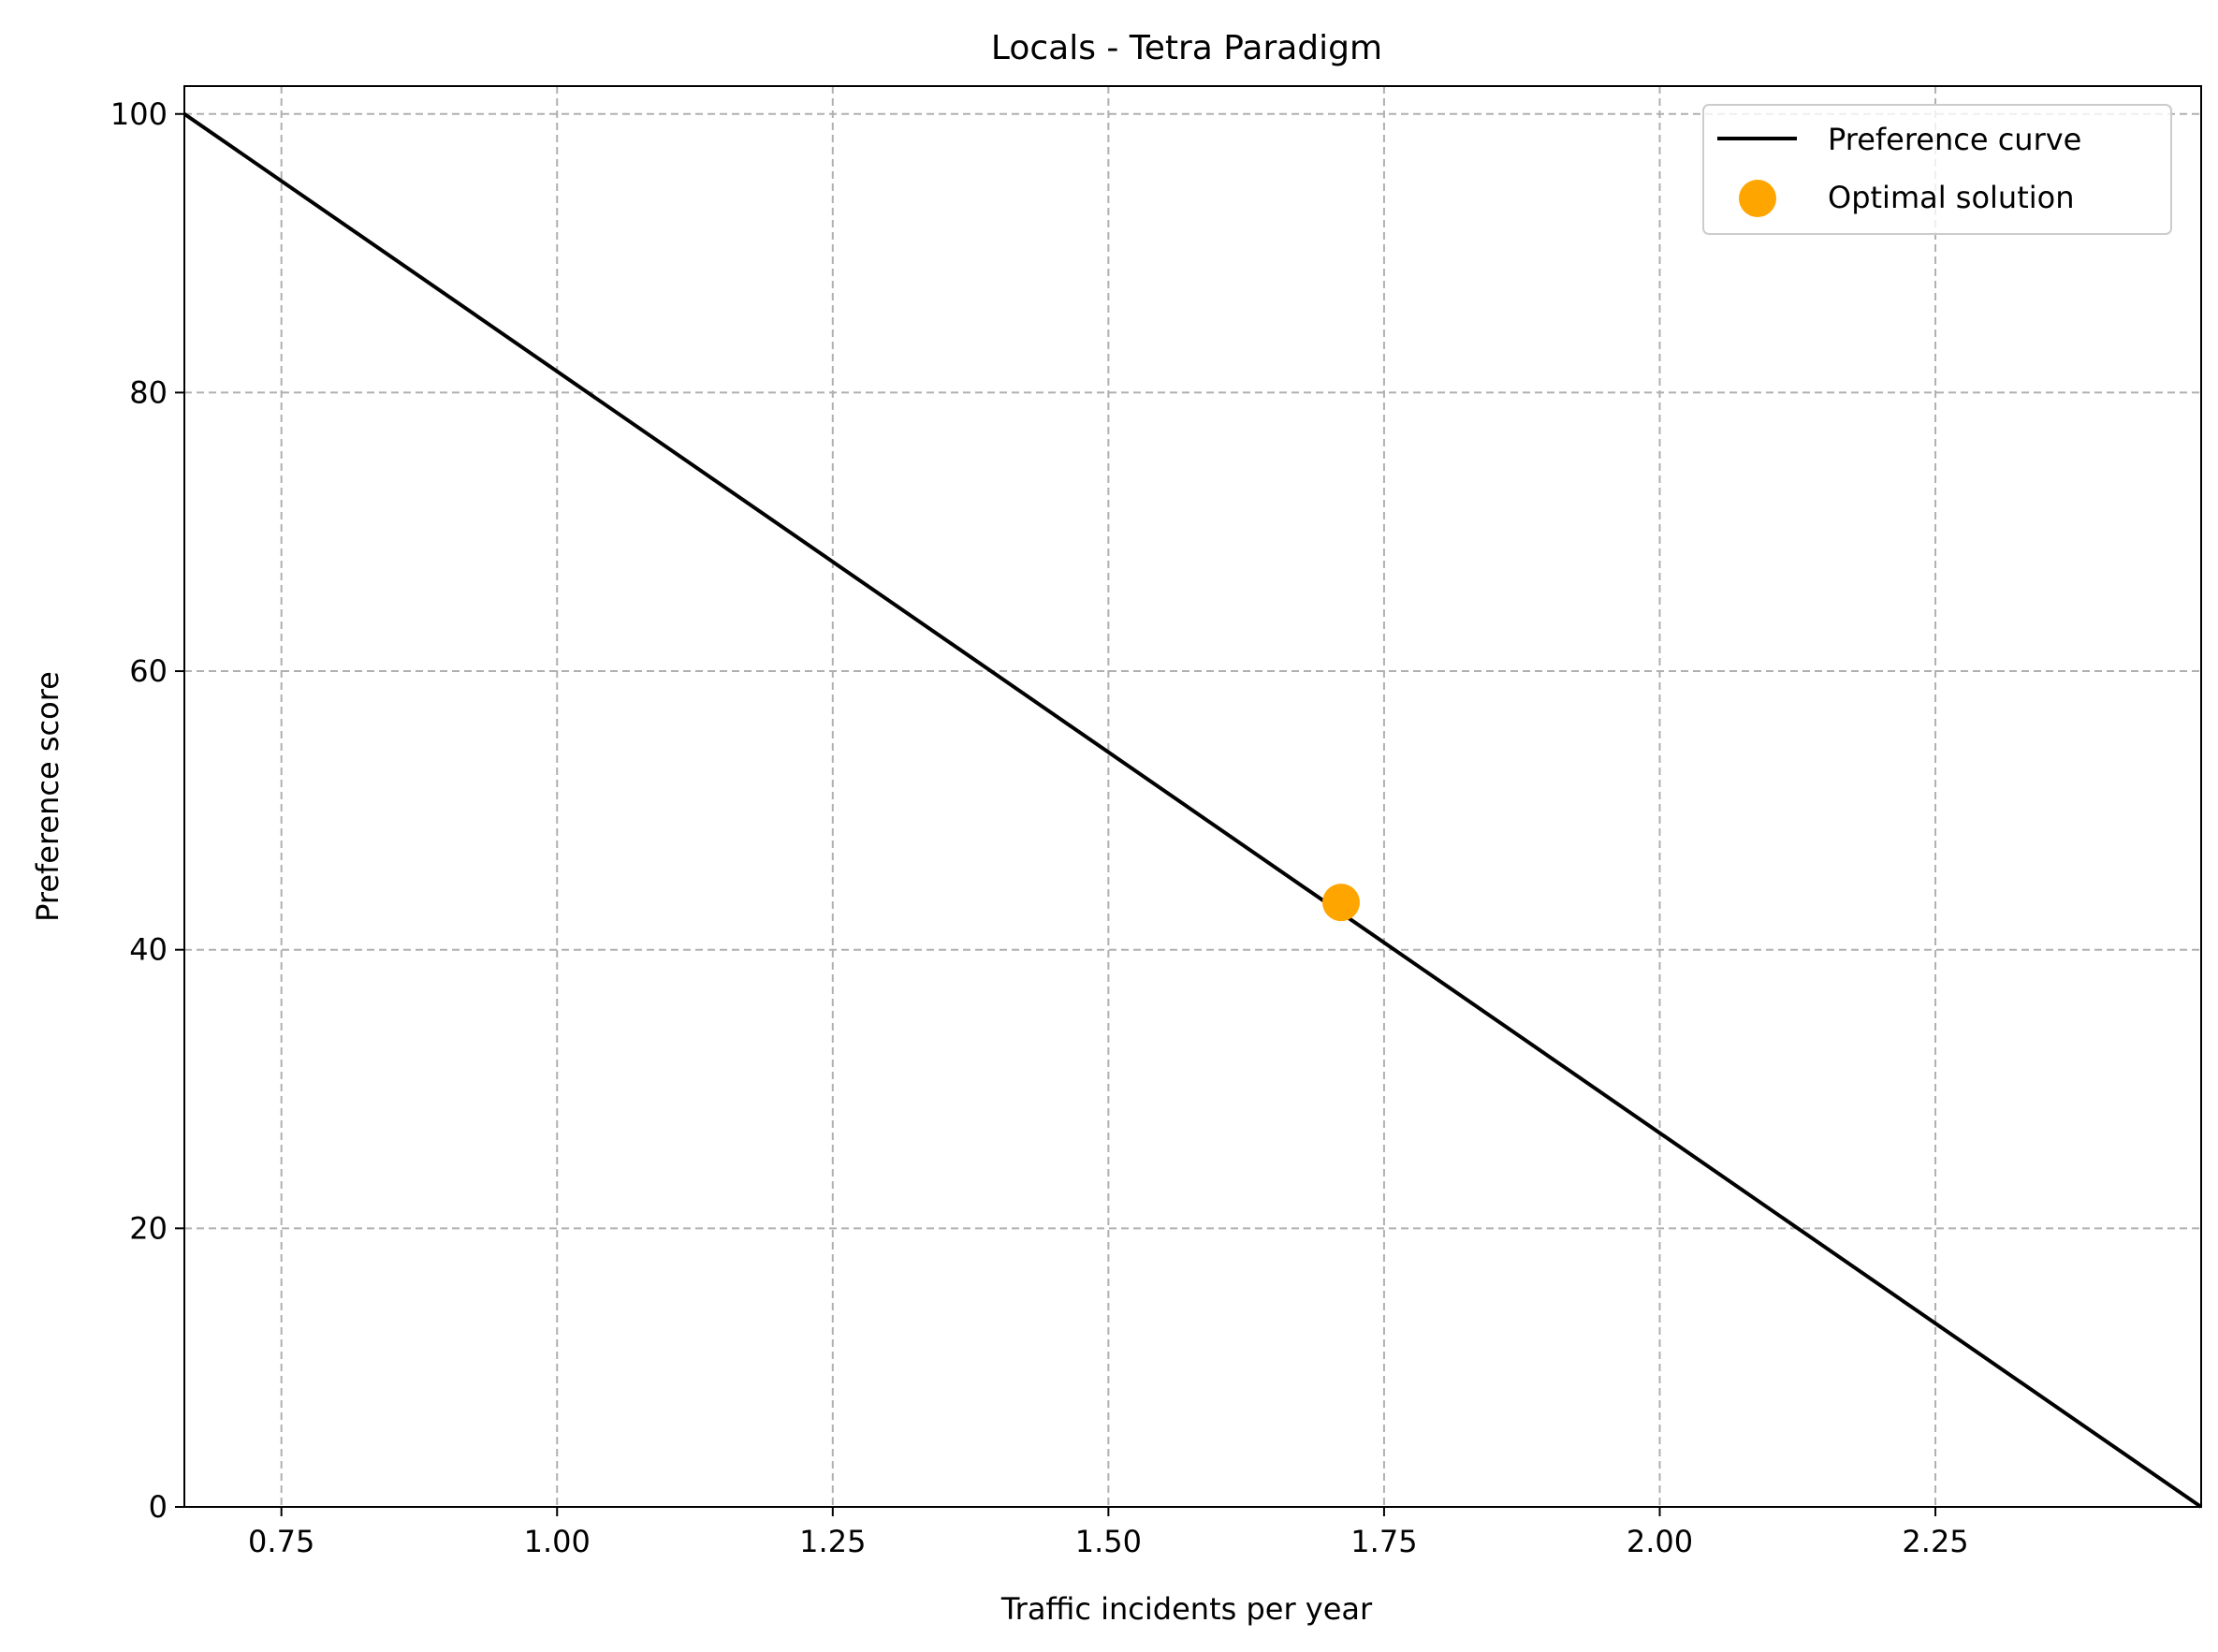 The width and height of the screenshot is (2218, 1652). Describe the element at coordinates (48, 796) in the screenshot. I see `y-axis-label: Preference score` at that location.